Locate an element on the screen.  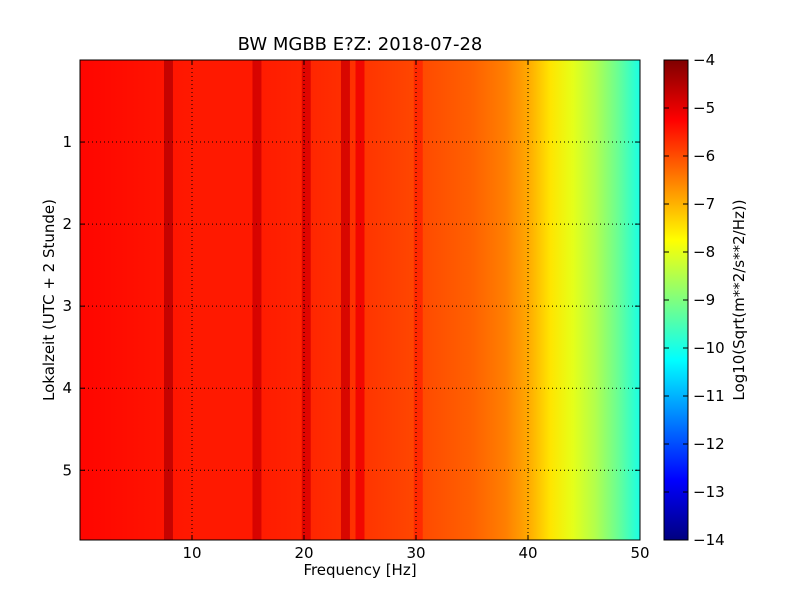
colorbar-tick-label: −10 is located at coordinates (709, 348).